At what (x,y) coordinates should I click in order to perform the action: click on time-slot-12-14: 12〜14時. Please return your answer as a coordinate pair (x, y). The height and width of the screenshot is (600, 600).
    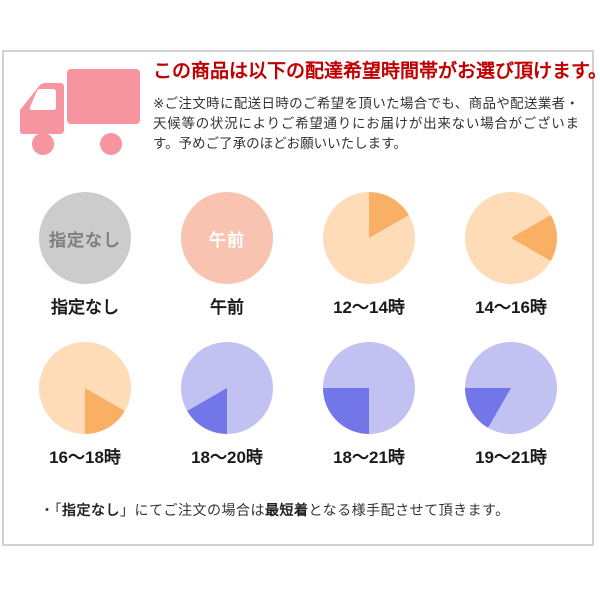
    Looking at the image, I should click on (369, 255).